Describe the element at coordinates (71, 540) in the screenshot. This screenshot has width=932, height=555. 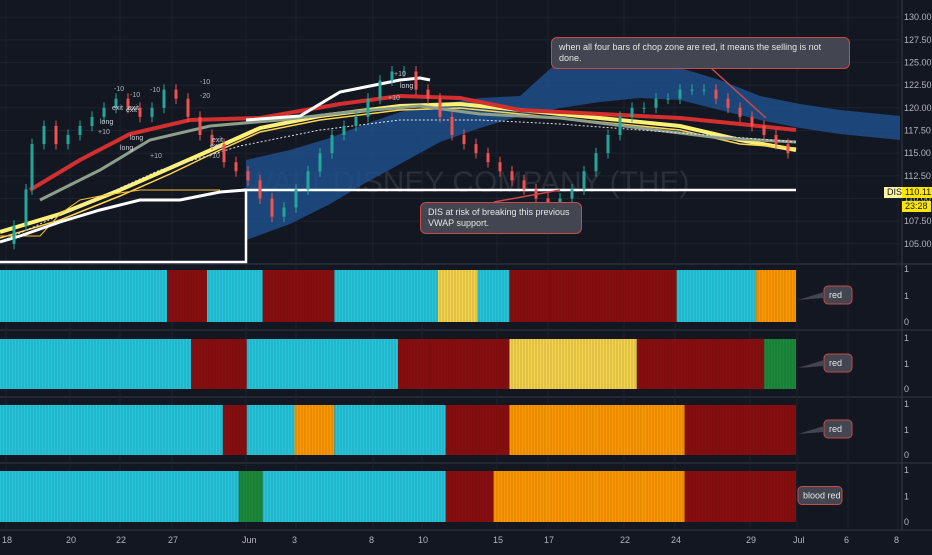
I see `x-tick-label: 20` at that location.